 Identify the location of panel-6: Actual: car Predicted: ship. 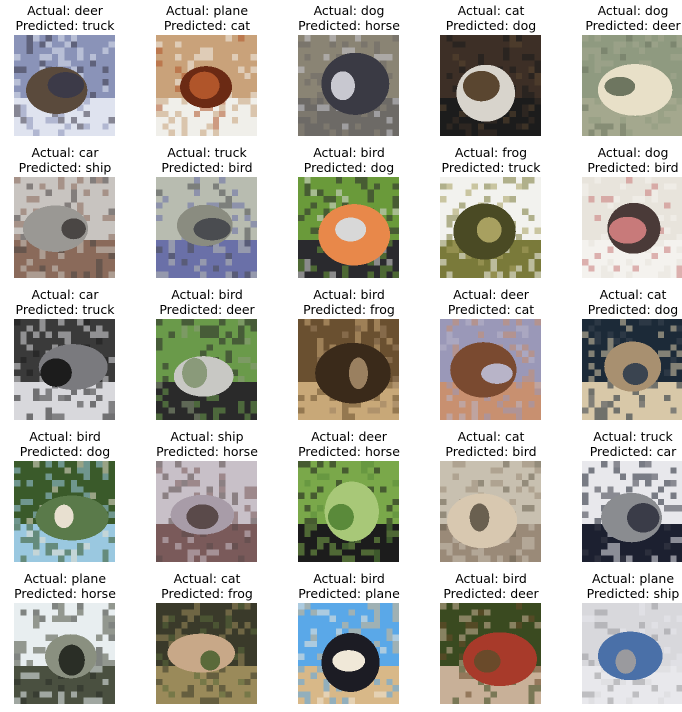
(65, 210).